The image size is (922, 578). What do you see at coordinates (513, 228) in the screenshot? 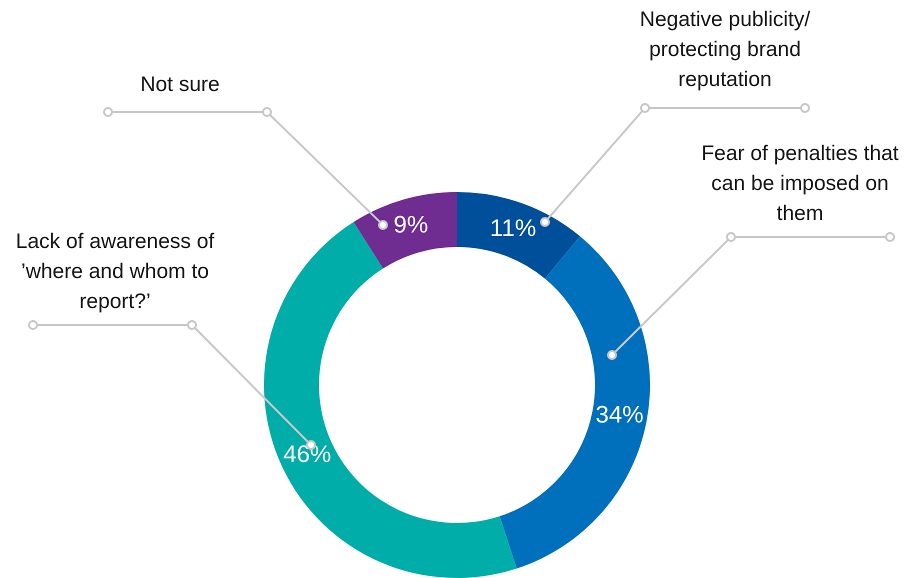
I see `data-label: 11%` at bounding box center [513, 228].